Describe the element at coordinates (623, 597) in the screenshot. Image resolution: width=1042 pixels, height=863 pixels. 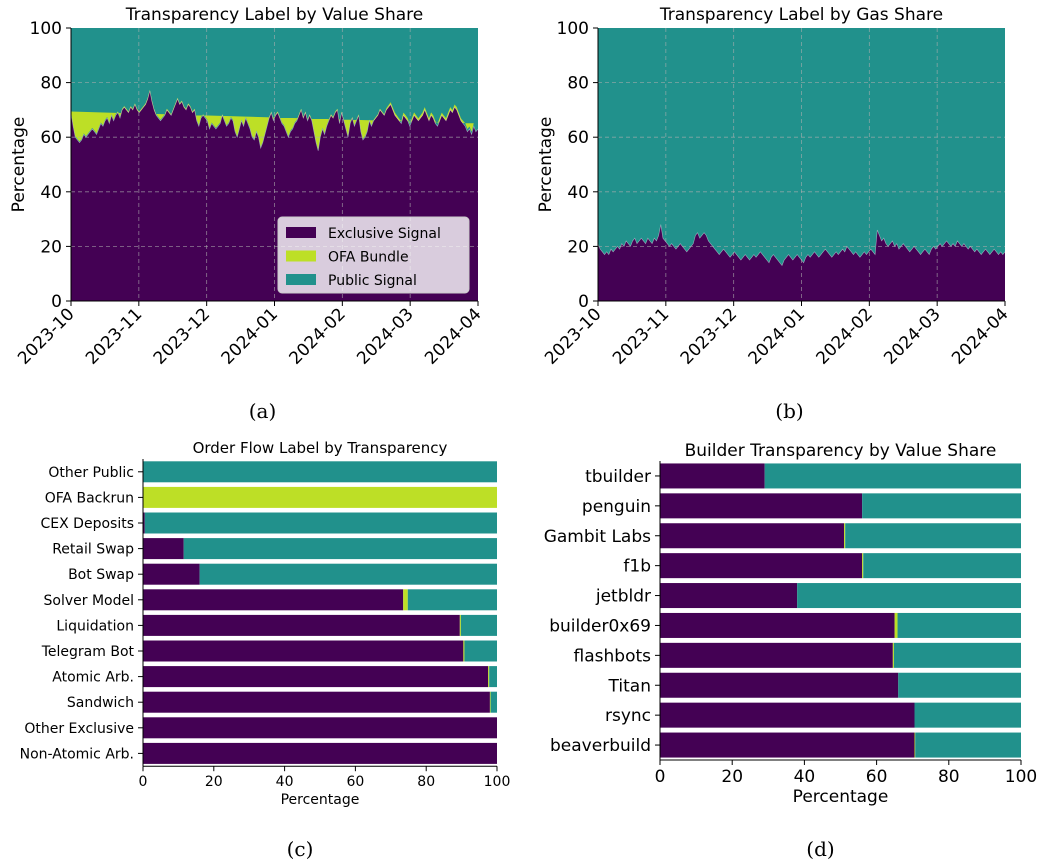
I see `category-label: jetbldr` at that location.